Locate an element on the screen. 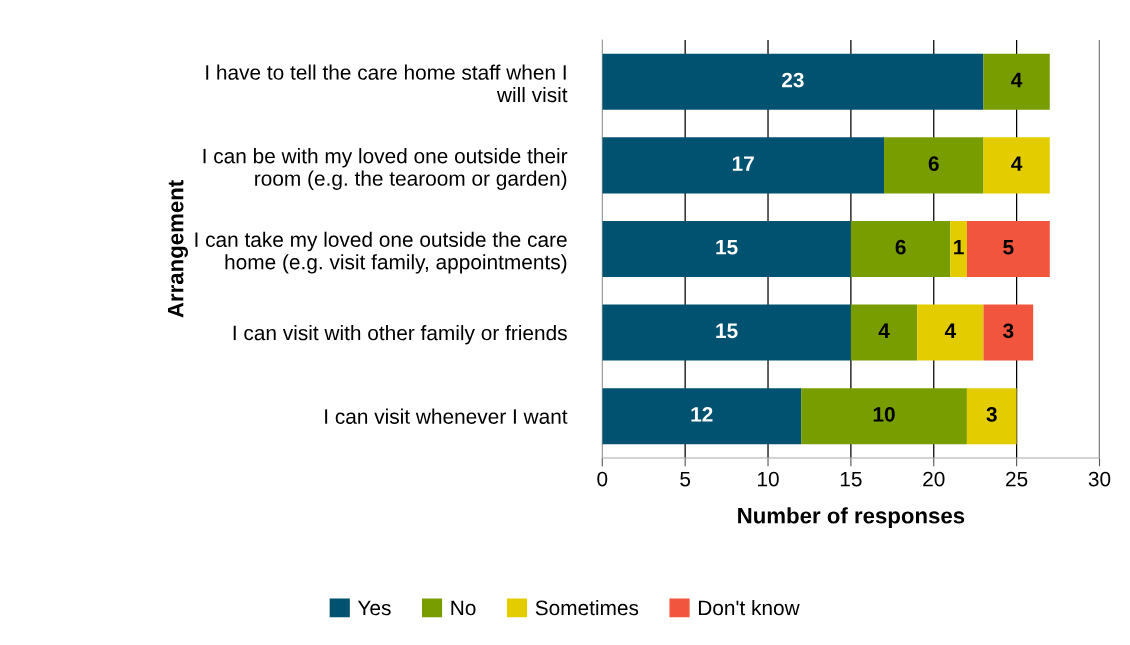 This screenshot has width=1130, height=645. legend-label: Don't know is located at coordinates (749, 607).